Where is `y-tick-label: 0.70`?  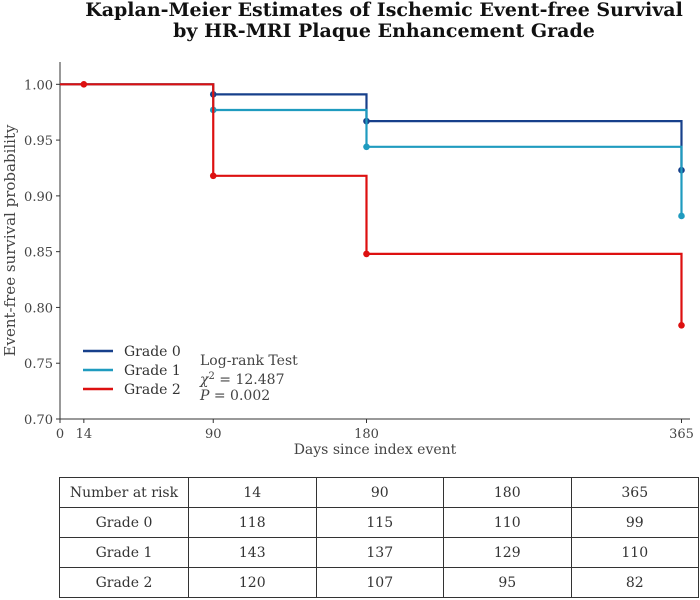
y-tick-label: 0.70 is located at coordinates (38, 420).